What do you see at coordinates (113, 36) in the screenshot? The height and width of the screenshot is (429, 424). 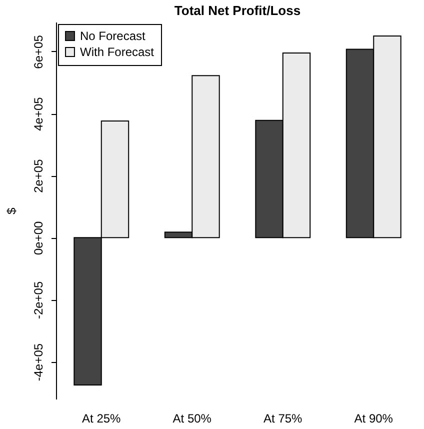 I see `legend-label: No Forecast` at bounding box center [113, 36].